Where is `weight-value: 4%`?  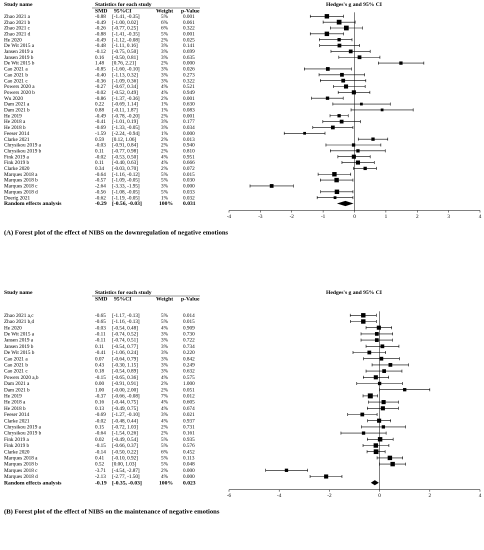 weight-value: 4% is located at coordinates (165, 157).